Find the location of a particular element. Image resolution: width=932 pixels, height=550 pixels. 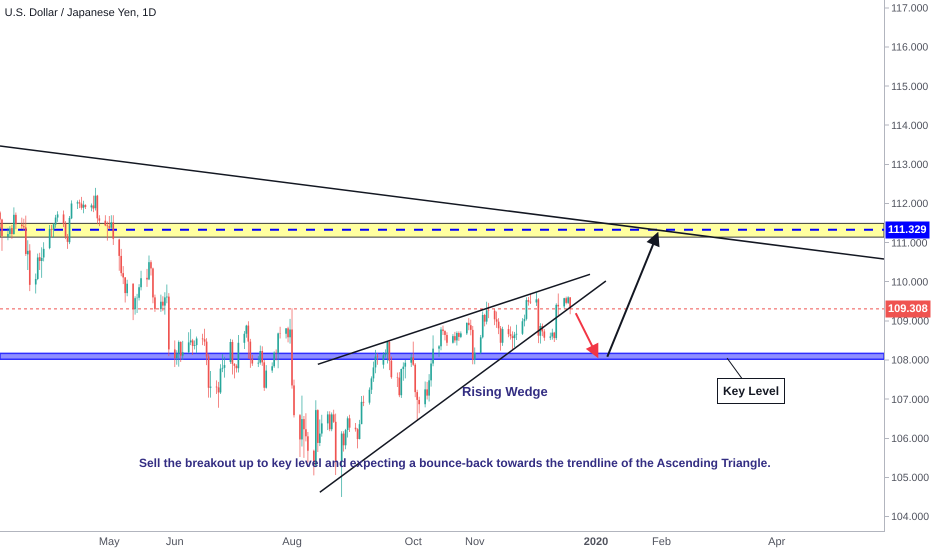

x-tick-label: Nov is located at coordinates (475, 542).